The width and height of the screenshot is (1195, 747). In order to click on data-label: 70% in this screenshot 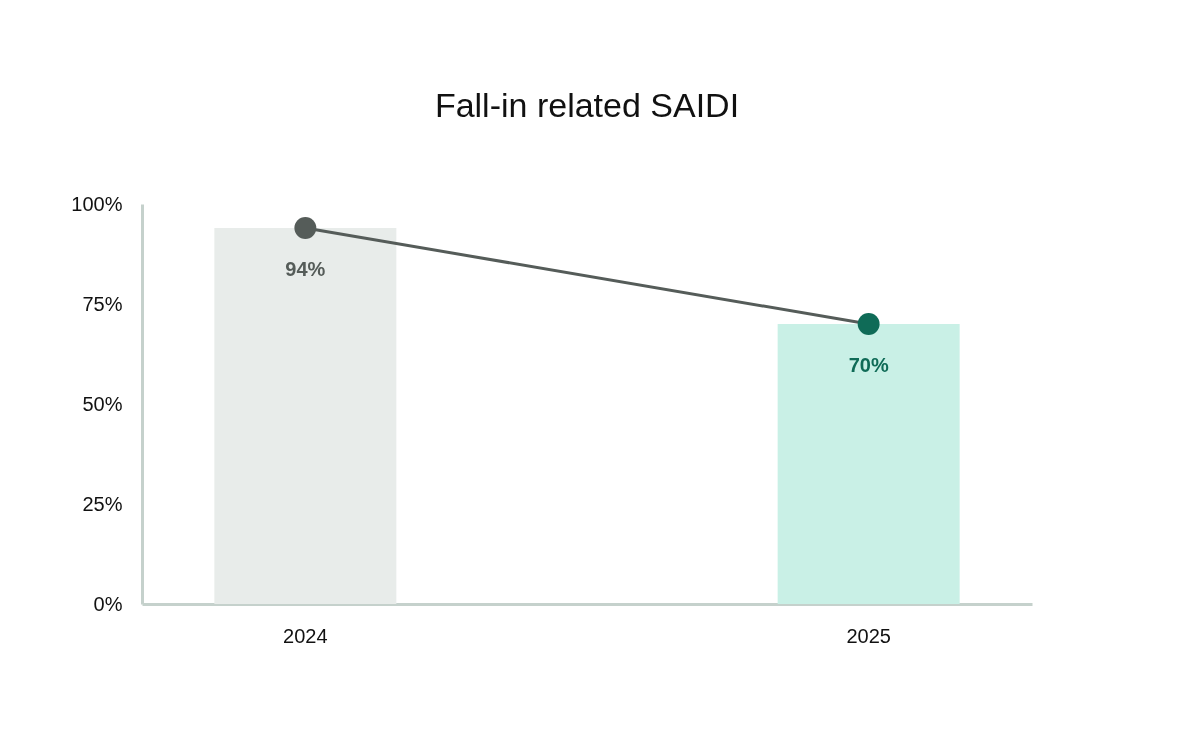, I will do `click(868, 365)`.